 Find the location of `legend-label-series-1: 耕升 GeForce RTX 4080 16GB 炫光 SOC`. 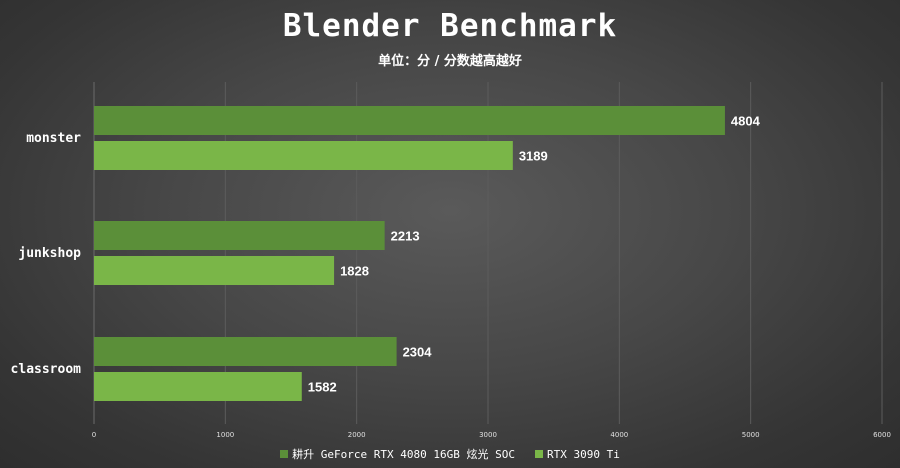

legend-label-series-1: 耕升 GeForce RTX 4080 16GB 炫光 SOC is located at coordinates (403, 454).